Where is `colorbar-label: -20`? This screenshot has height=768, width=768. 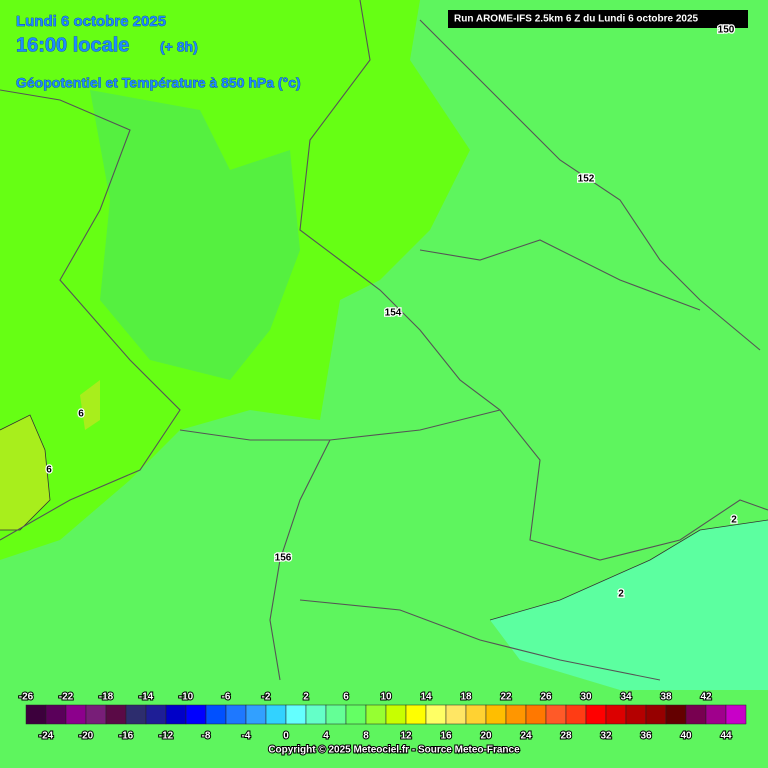 colorbar-label: -20 is located at coordinates (86, 736).